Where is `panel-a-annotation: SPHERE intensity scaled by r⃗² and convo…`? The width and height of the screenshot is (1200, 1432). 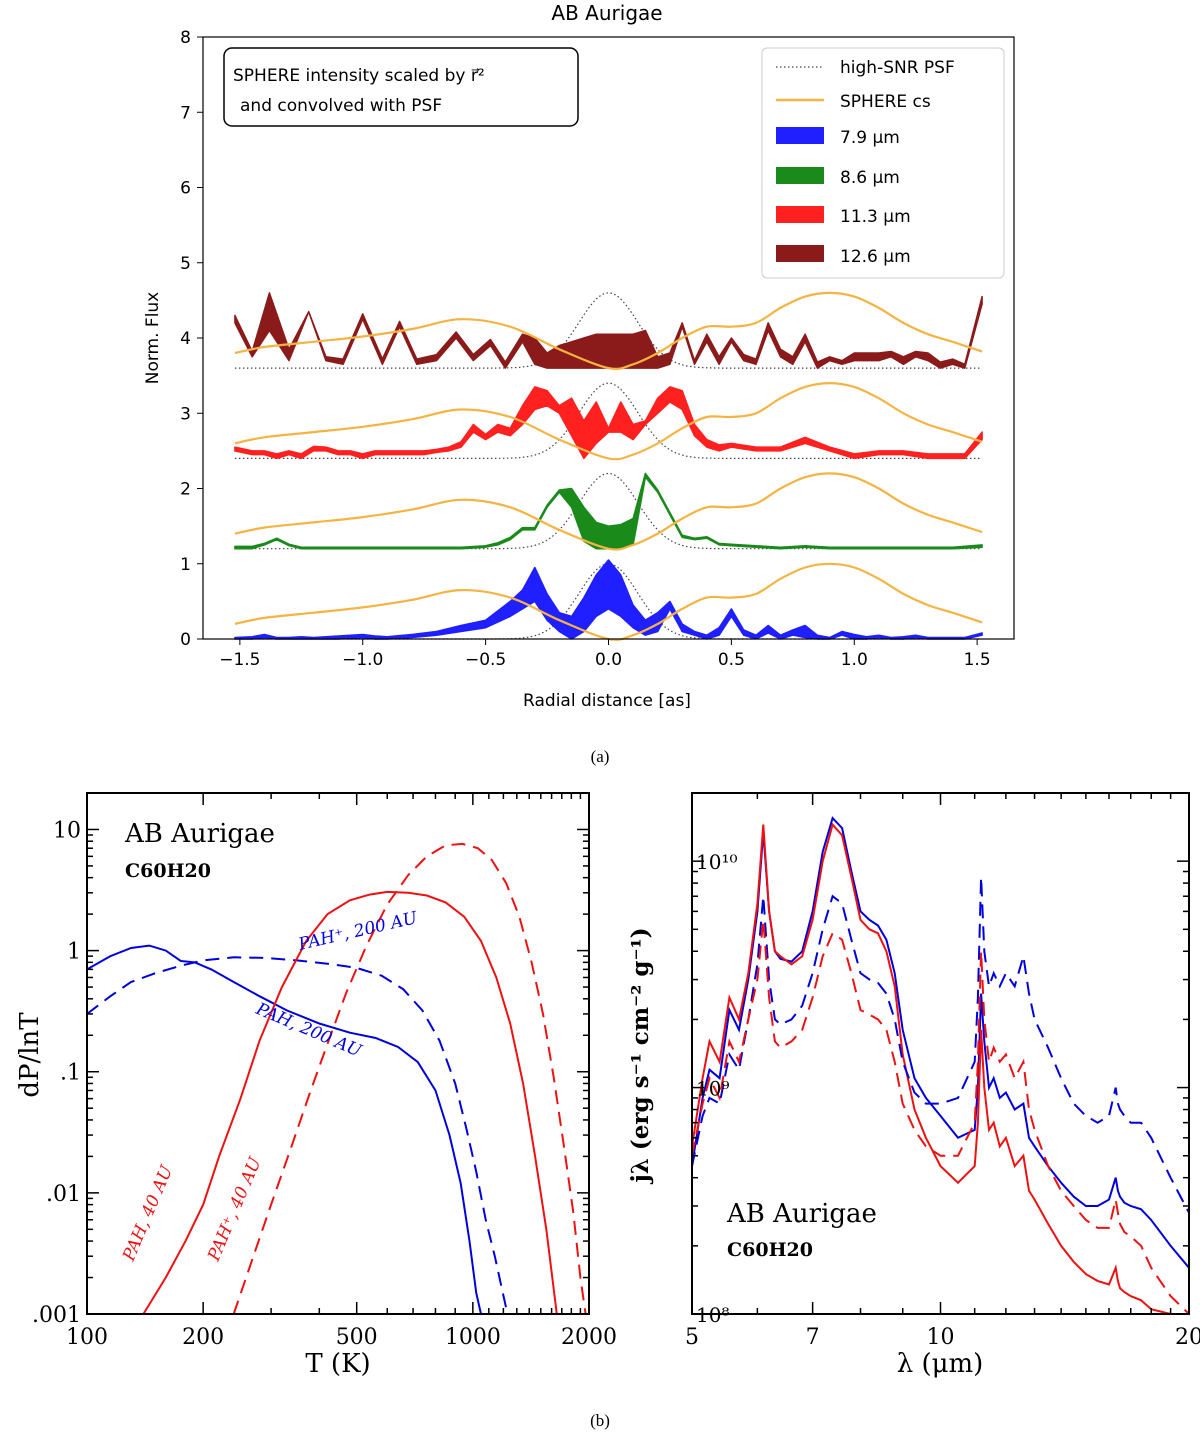
panel-a-annotation: SPHERE intensity scaled by r⃗² and convo… is located at coordinates (401, 87).